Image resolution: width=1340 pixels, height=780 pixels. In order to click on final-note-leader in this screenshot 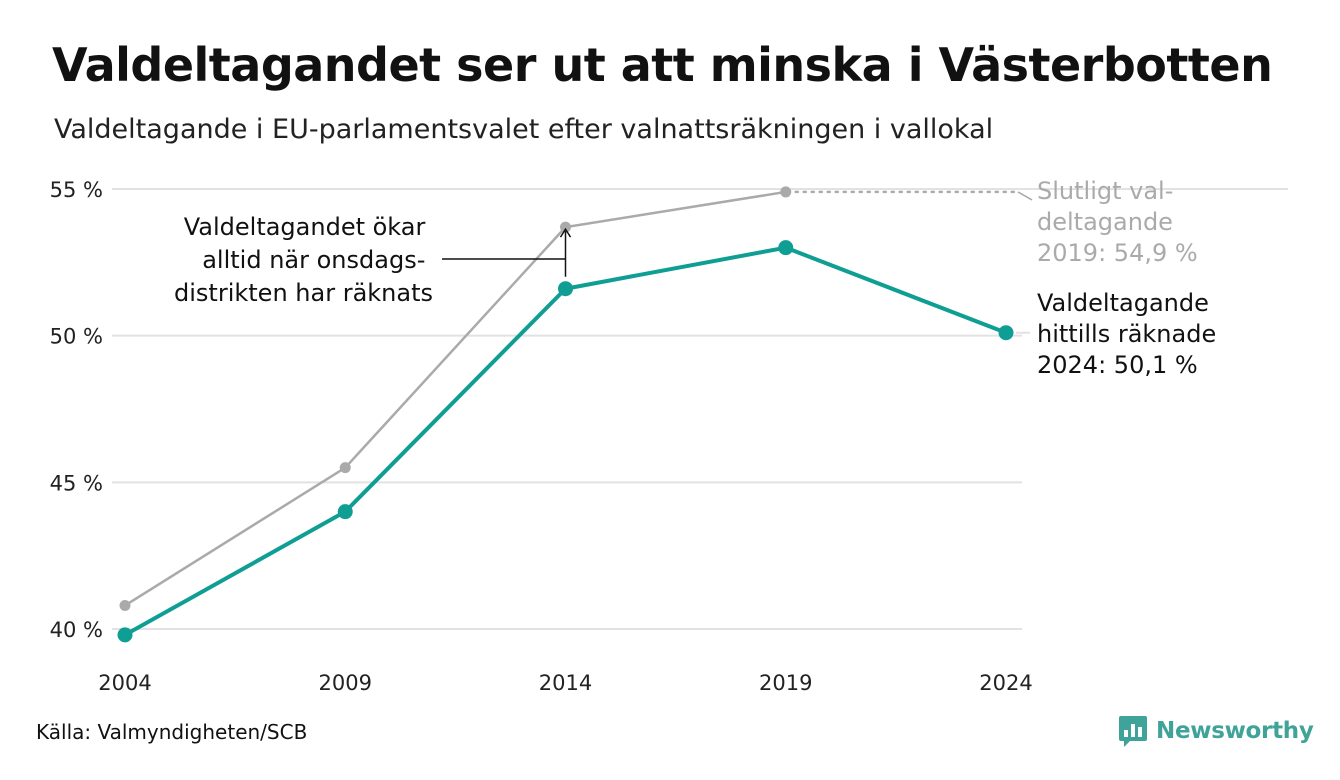, I will do `click(1025, 196)`.